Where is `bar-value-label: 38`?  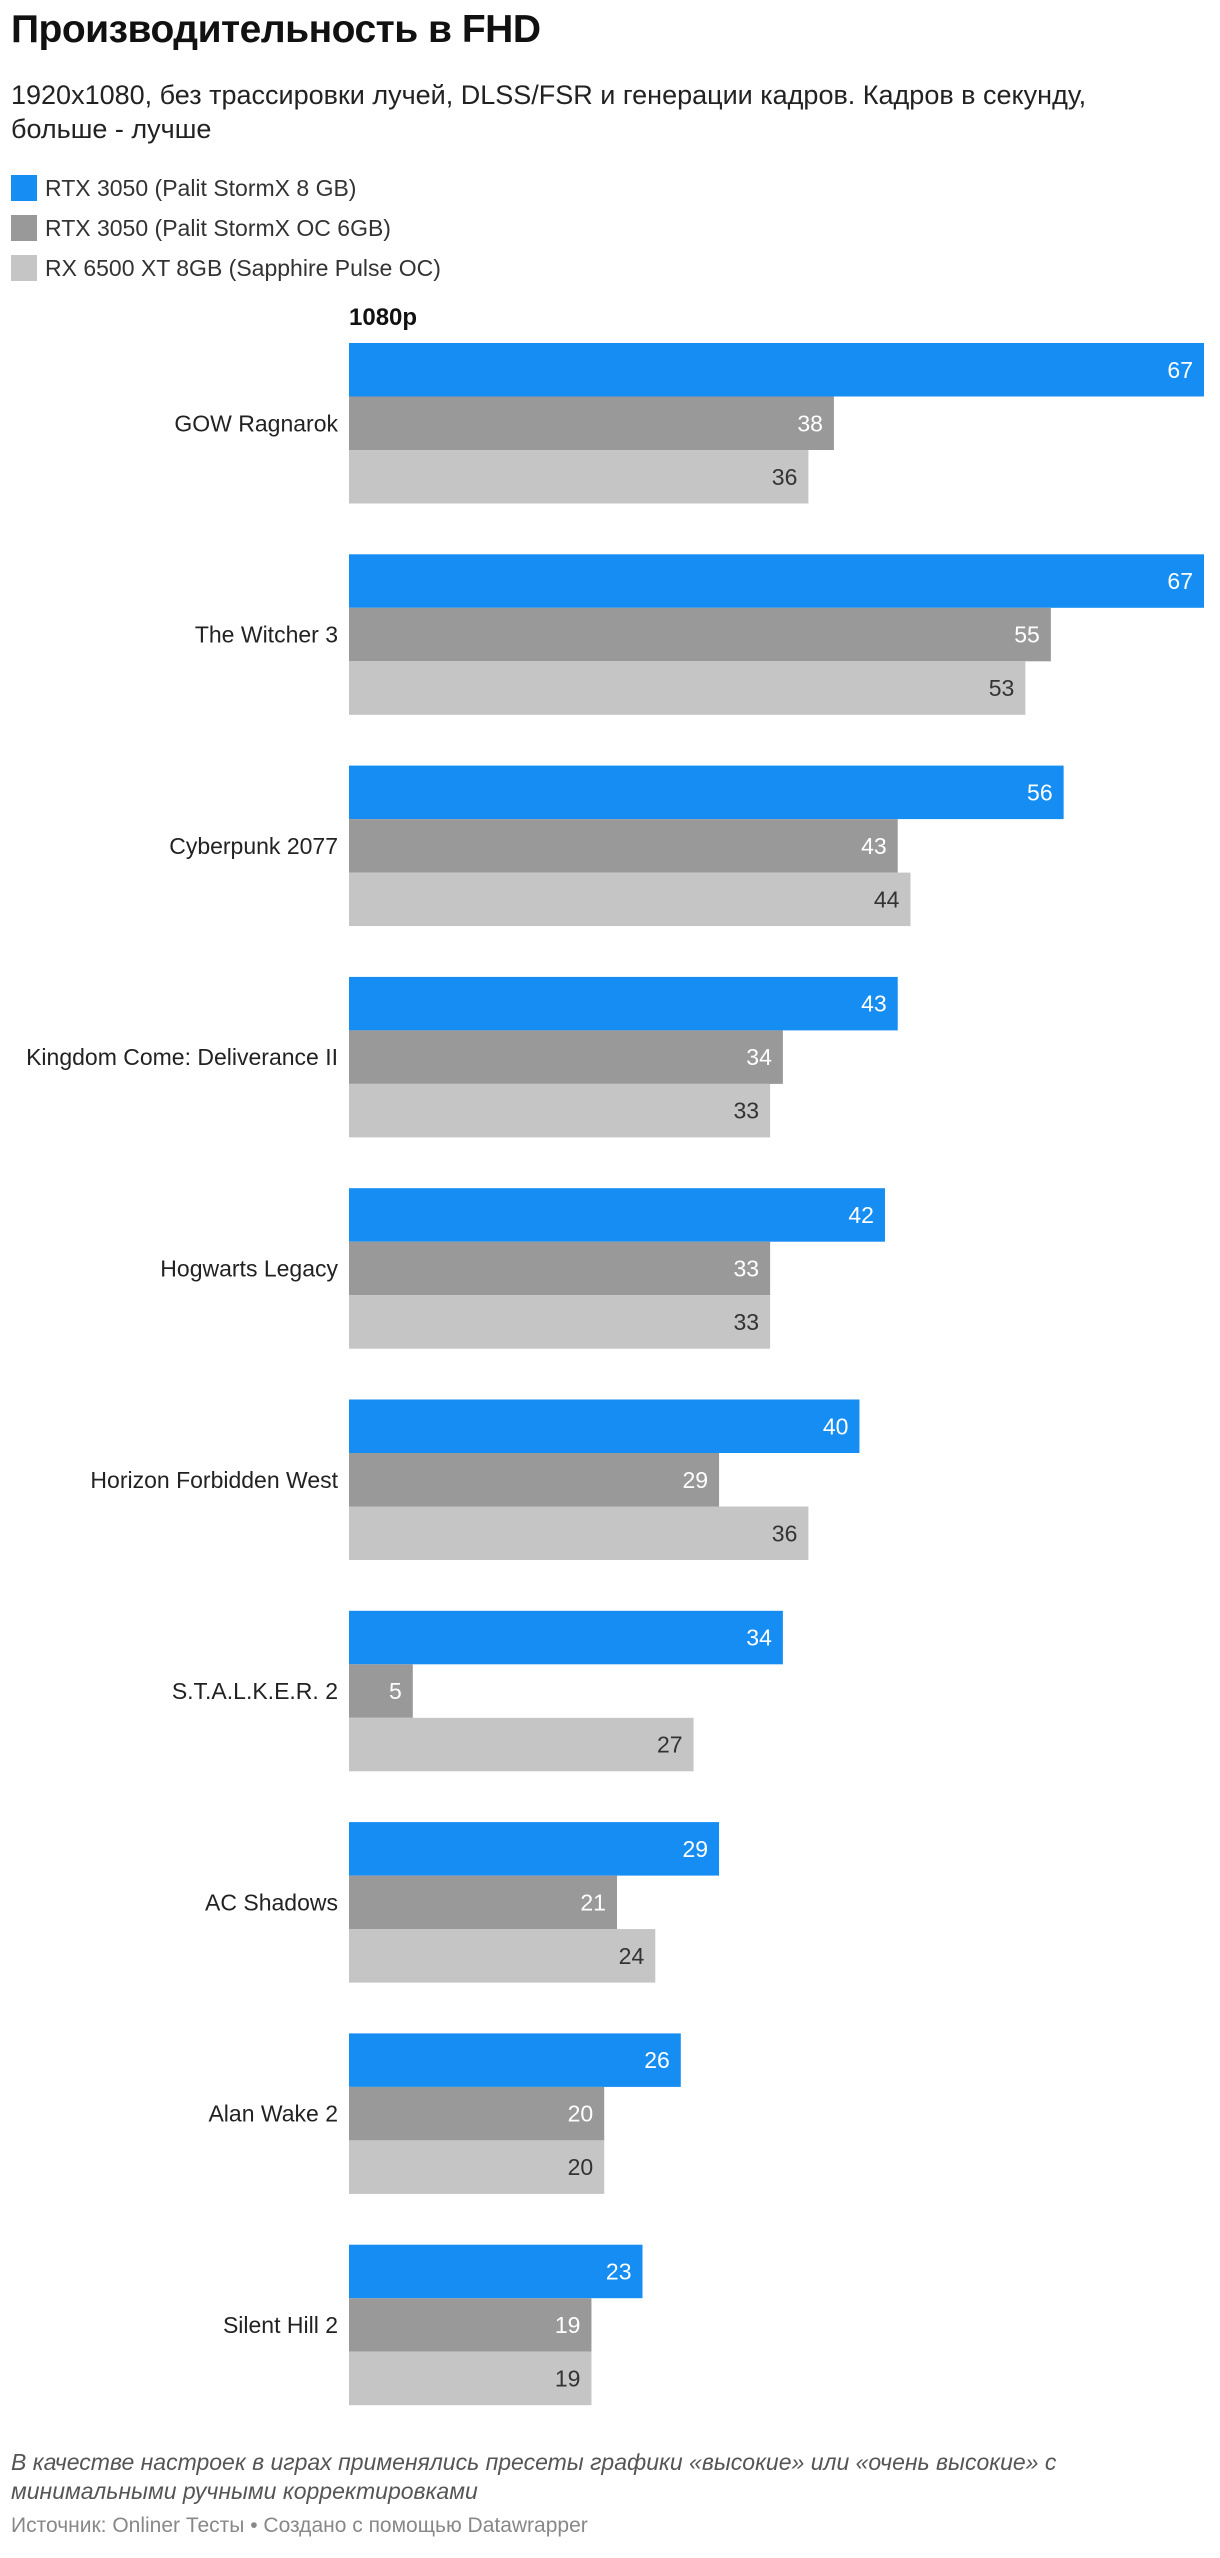 bar-value-label: 38 is located at coordinates (810, 423).